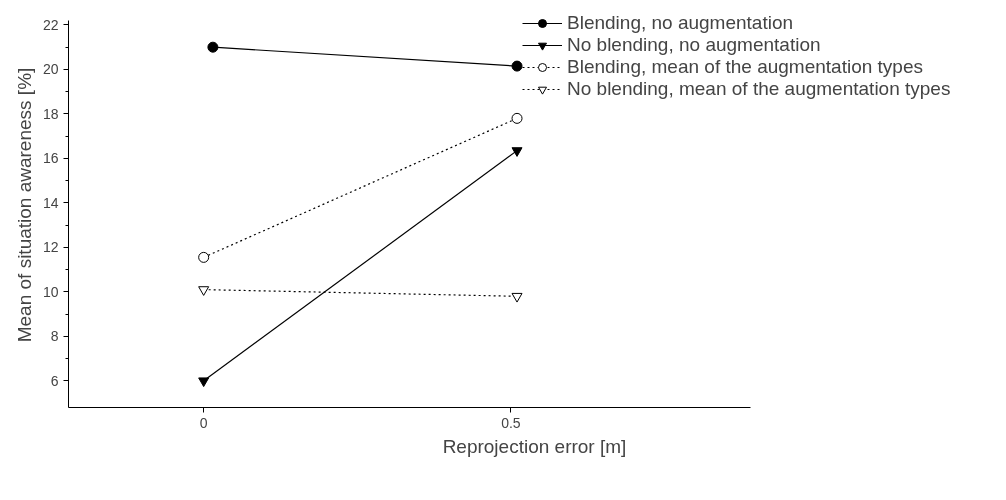 This screenshot has height=500, width=1006. Describe the element at coordinates (511, 422) in the screenshot. I see `x-tick-label: 0.5` at that location.